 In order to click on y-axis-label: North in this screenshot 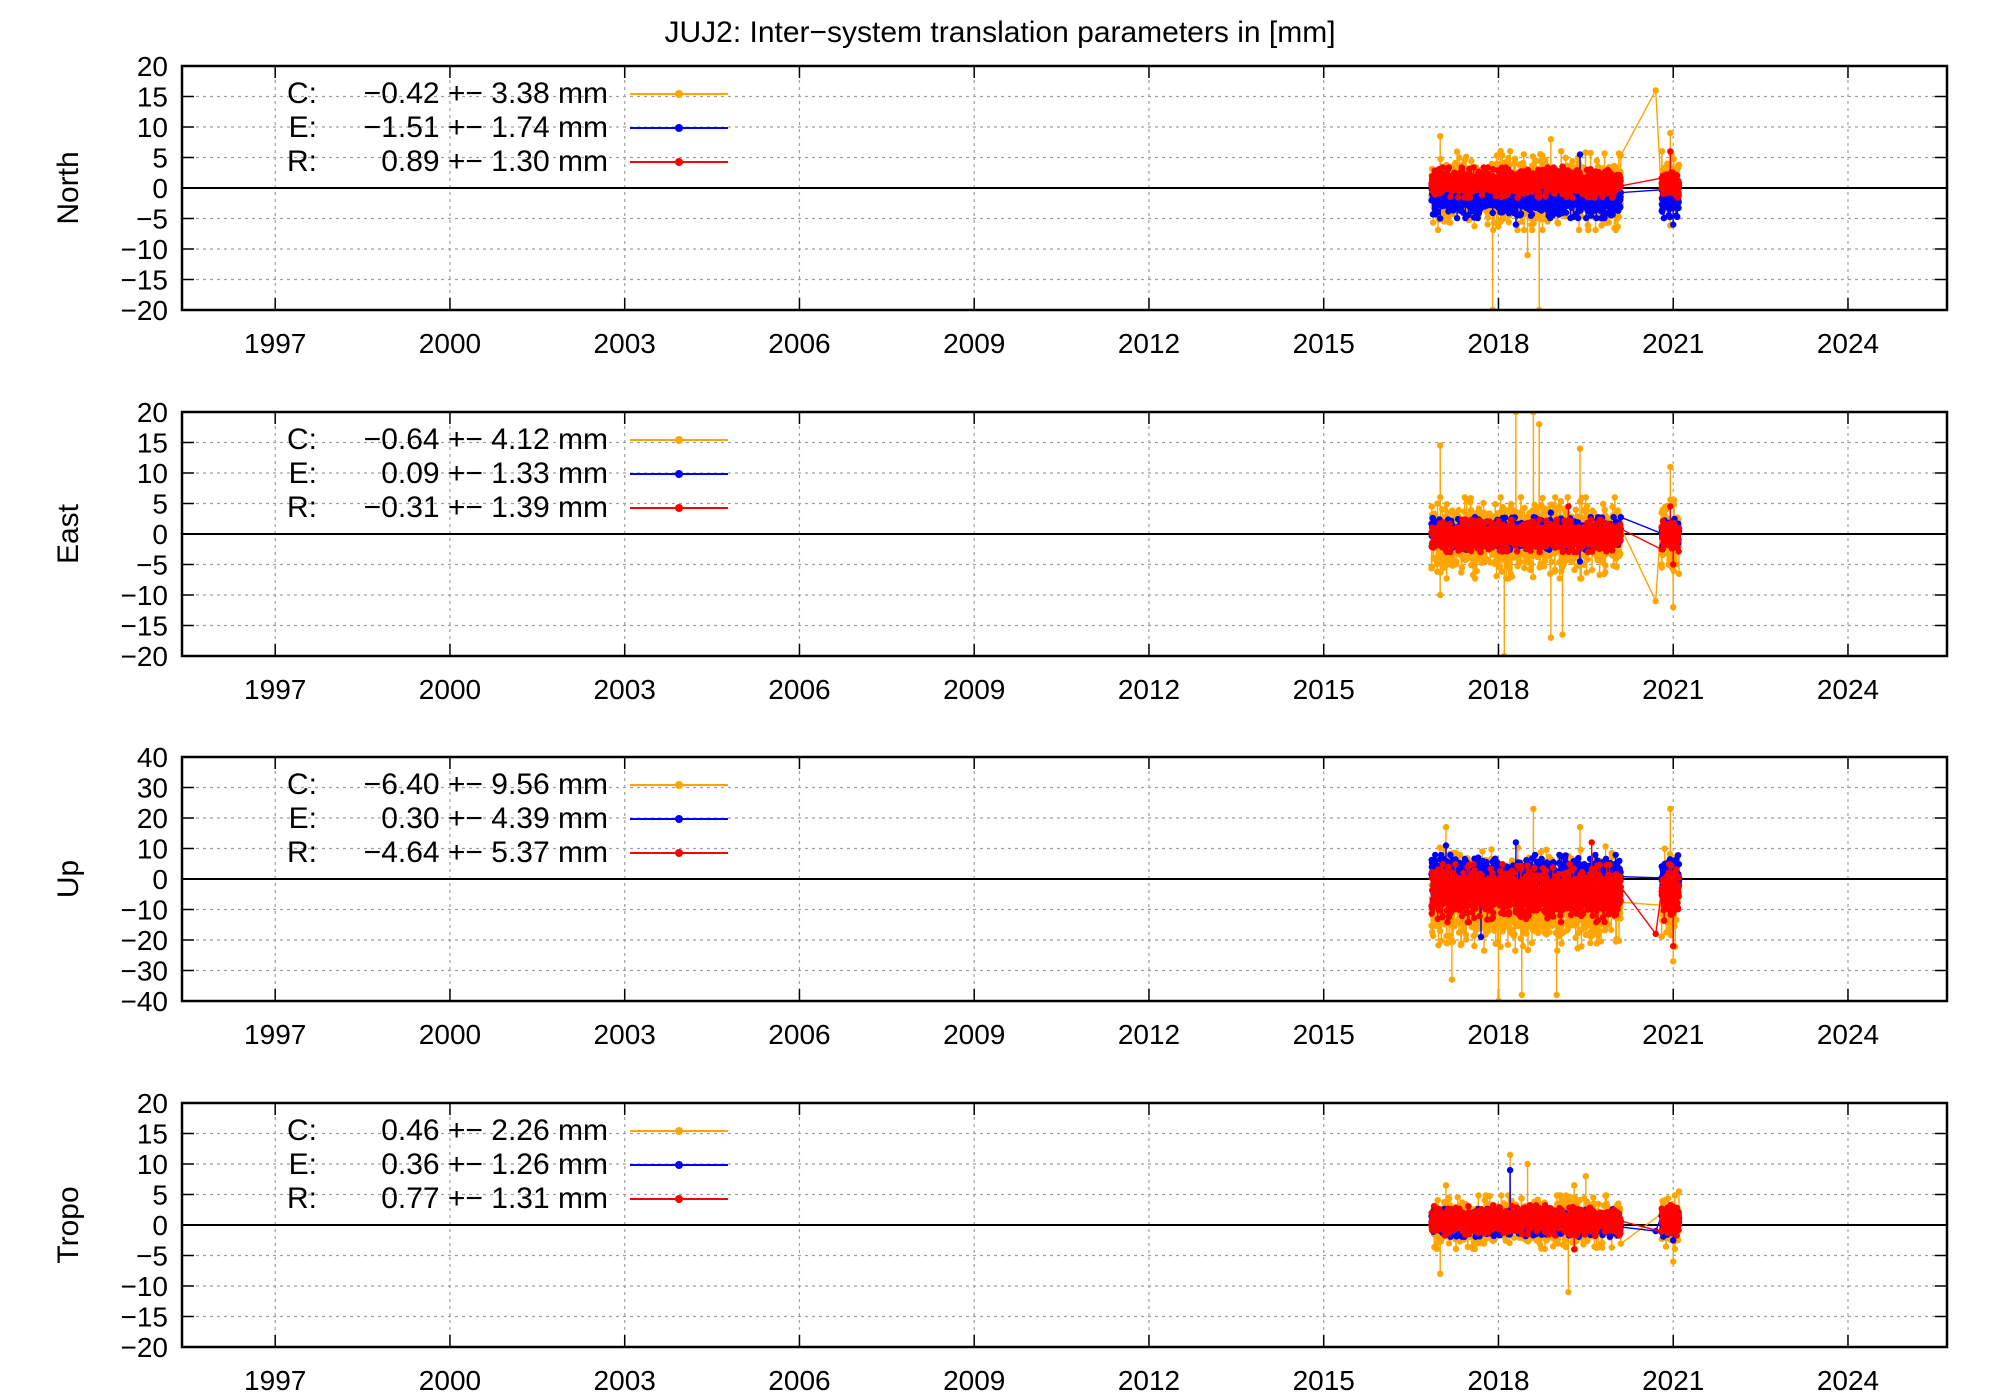, I will do `click(68, 187)`.